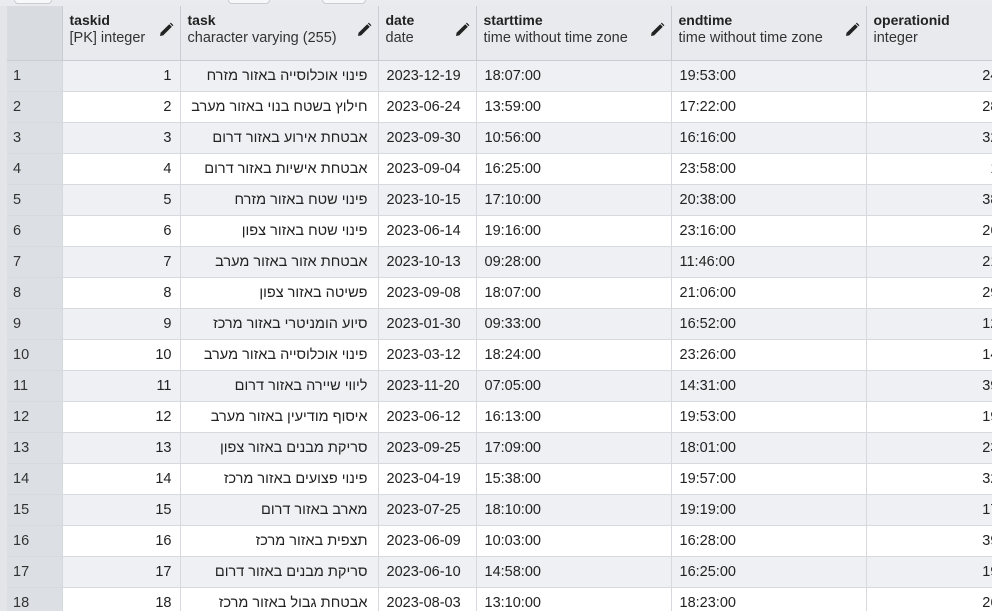 This screenshot has height=611, width=992. I want to click on row-number: 13, so click(35, 448).